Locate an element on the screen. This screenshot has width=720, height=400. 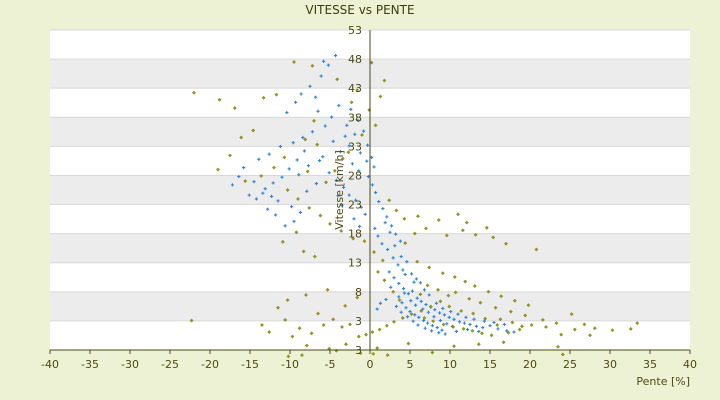
y-tick-label: 43 is located at coordinates (355, 88).